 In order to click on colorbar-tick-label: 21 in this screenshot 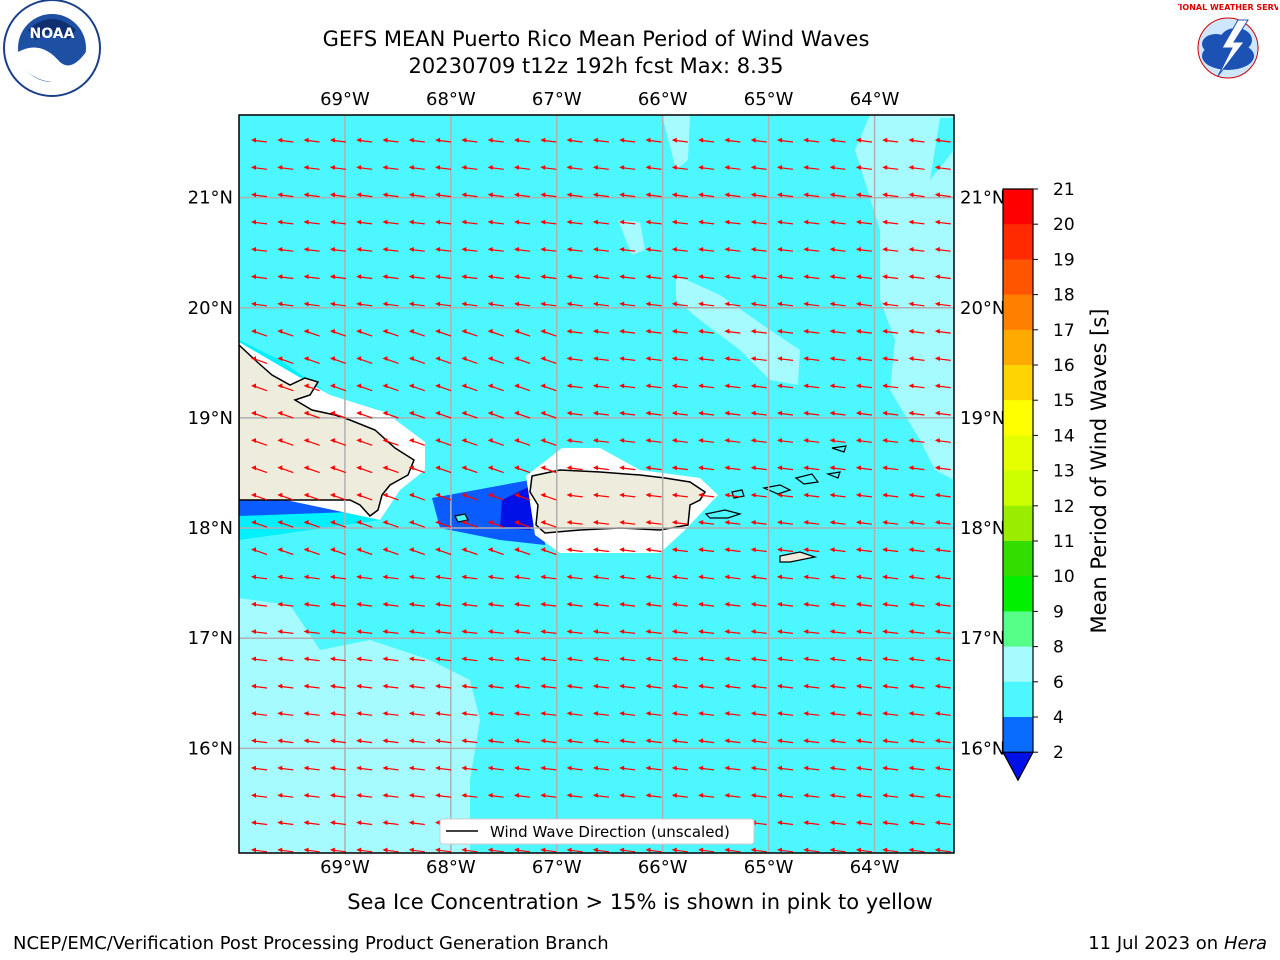, I will do `click(1064, 190)`.